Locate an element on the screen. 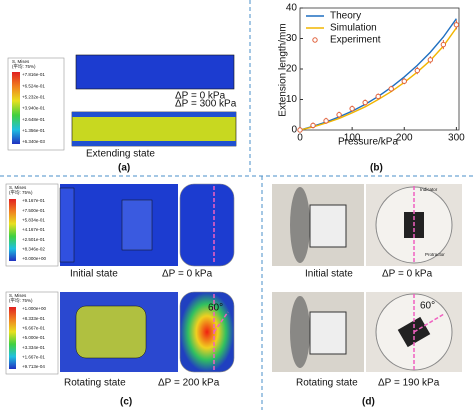 This screenshot has height=410, width=474. indicator-label: Indicator is located at coordinates (429, 189).